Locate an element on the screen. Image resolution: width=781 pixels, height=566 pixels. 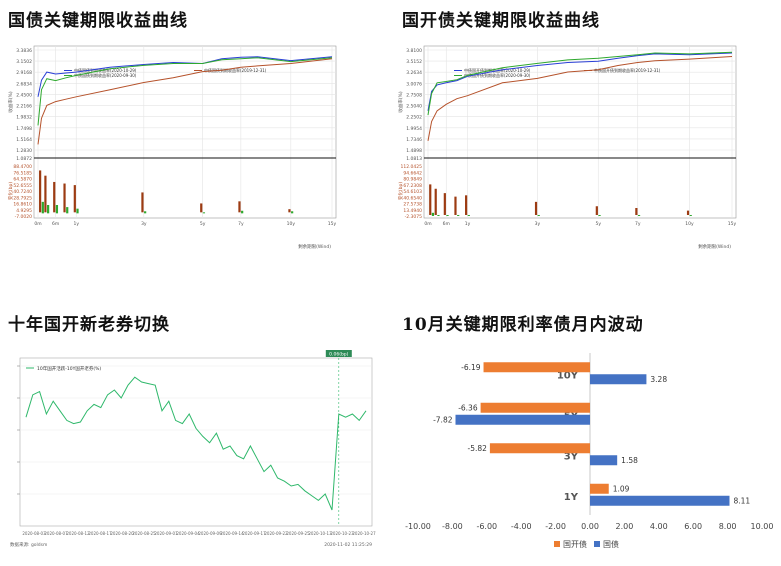
badge-bg is located at coordinates (338, 353).